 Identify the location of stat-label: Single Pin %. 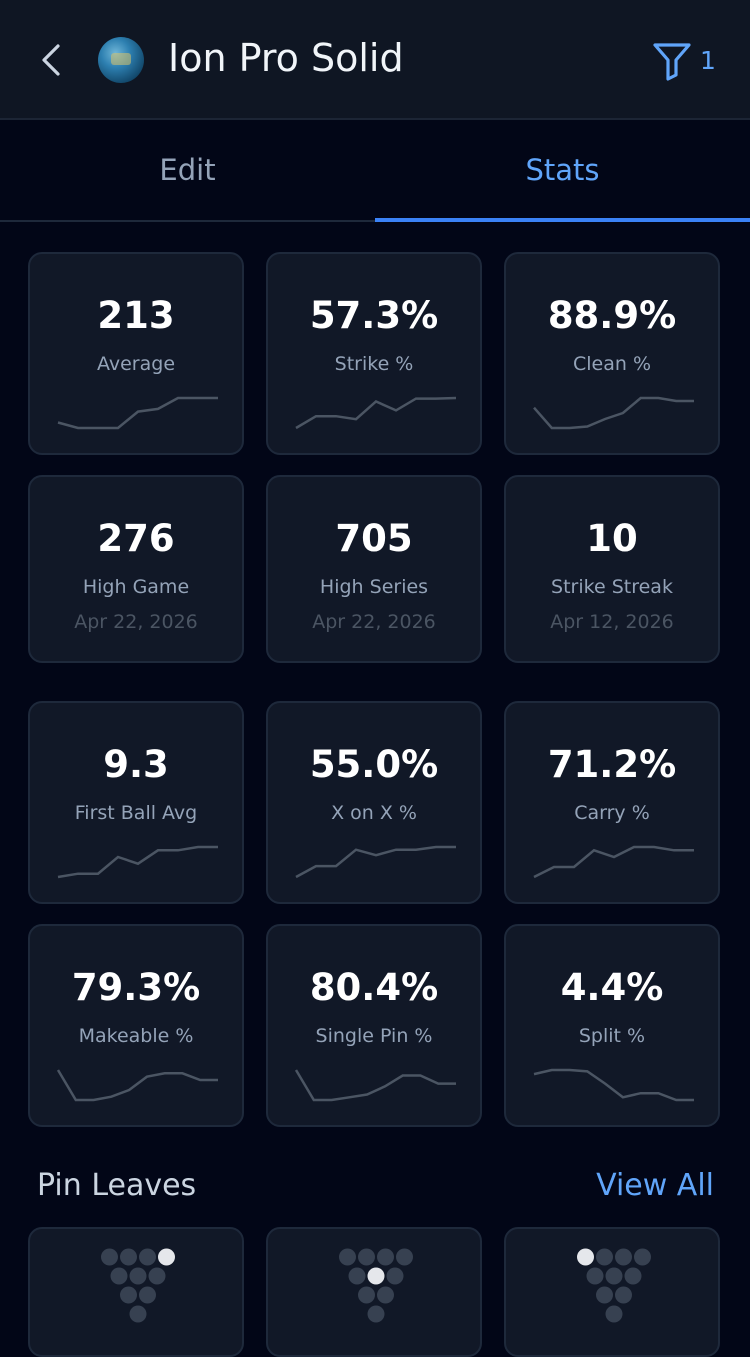
(374, 1036).